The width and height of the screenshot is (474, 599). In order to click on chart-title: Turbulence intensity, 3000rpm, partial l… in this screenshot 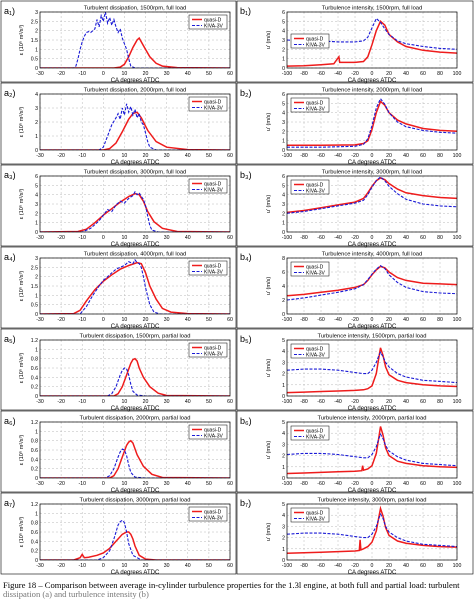, I will do `click(372, 501)`.